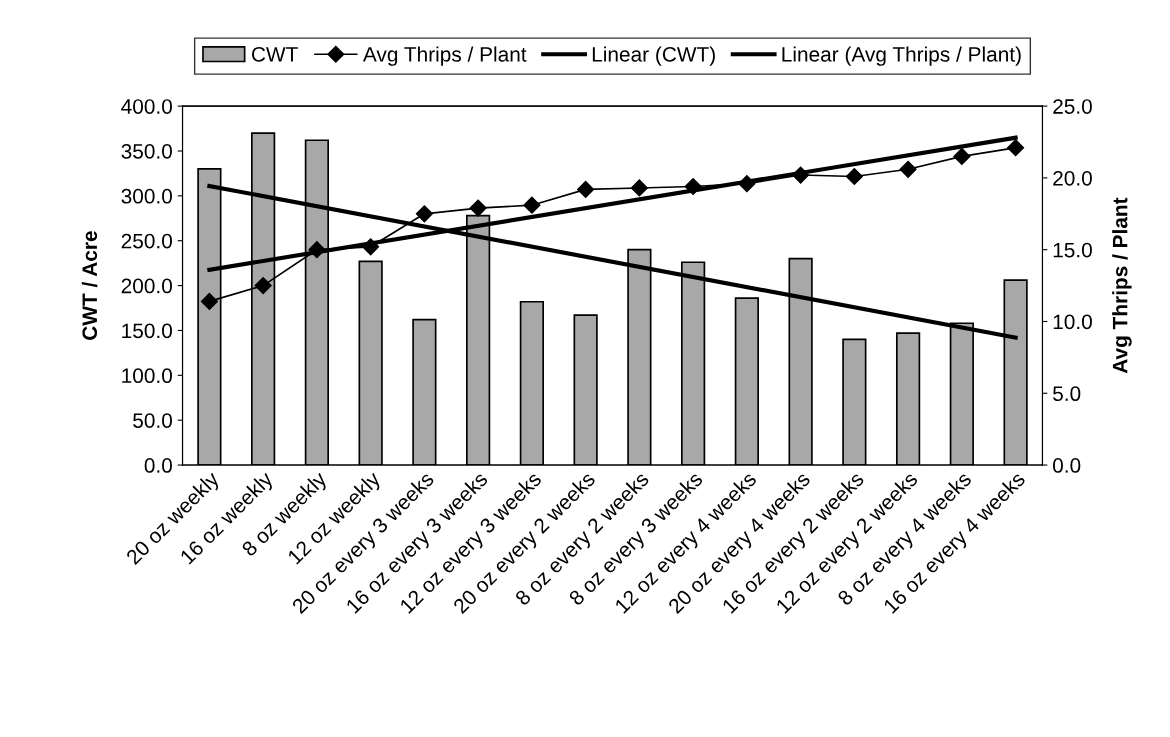 This screenshot has width=1170, height=737. I want to click on y-tick-label: 50.0, so click(152, 420).